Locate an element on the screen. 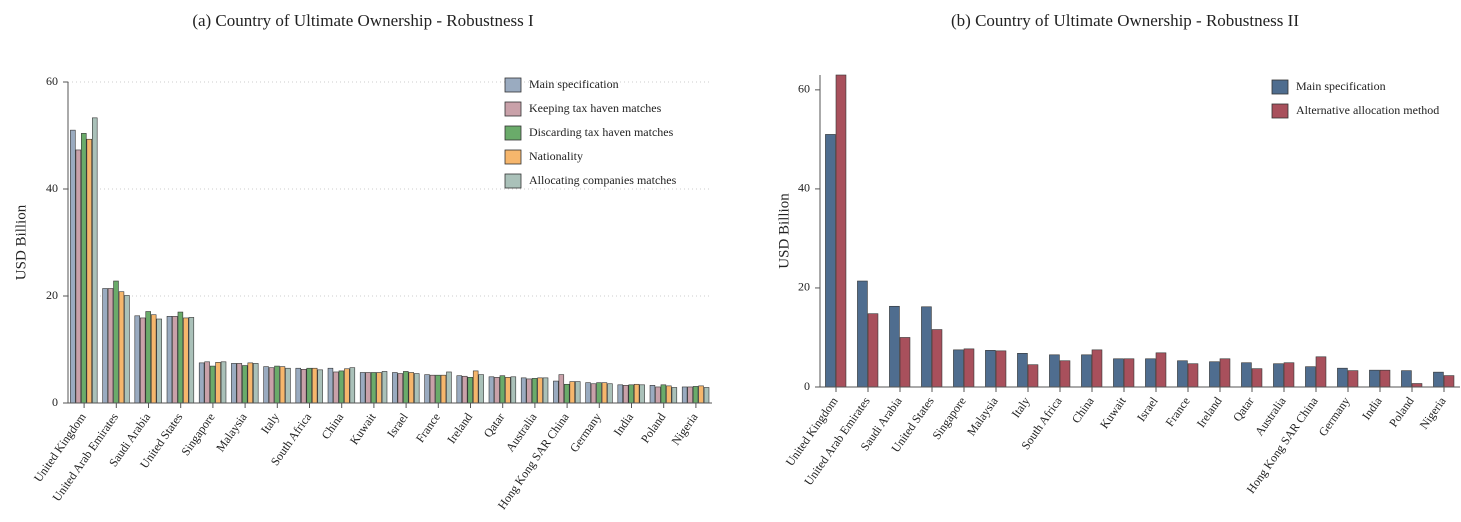  x-tick-label: Israel is located at coordinates (397, 425).